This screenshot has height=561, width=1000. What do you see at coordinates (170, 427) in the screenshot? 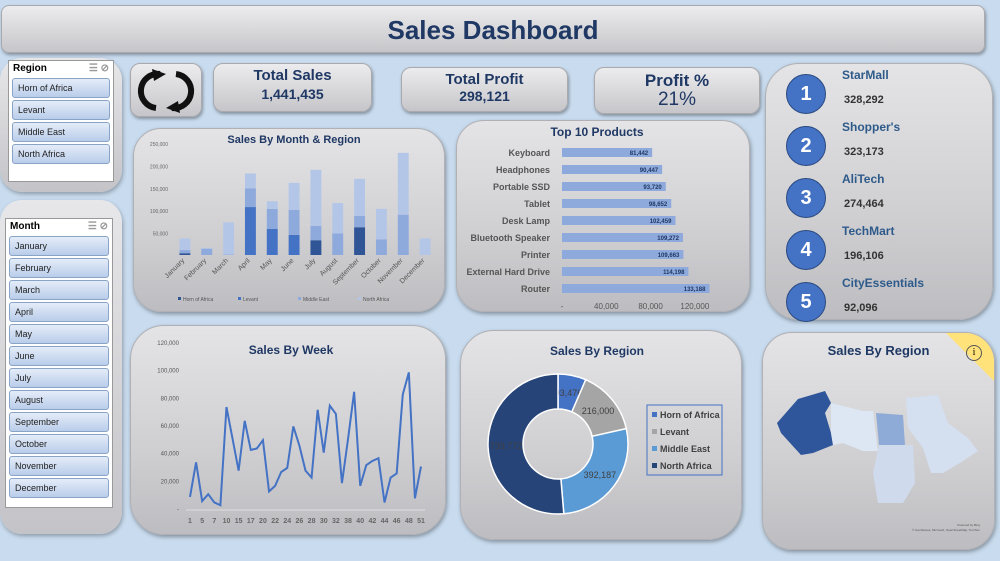
I see `y-tick-label: 60,000` at bounding box center [170, 427].